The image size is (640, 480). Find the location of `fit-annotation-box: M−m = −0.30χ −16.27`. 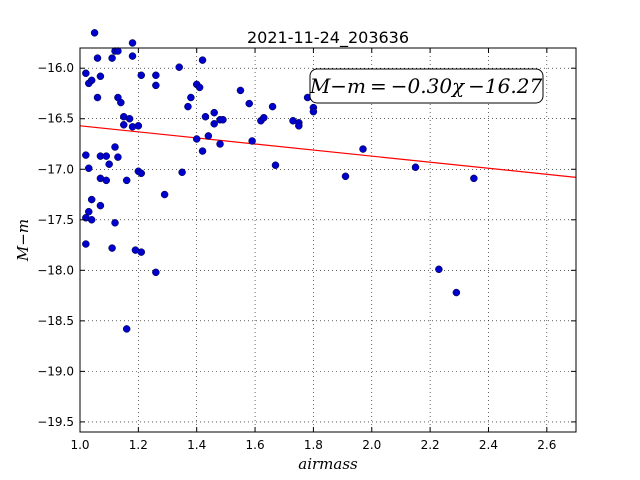

fit-annotation-box: M−m = −0.30χ −16.27 is located at coordinates (426, 86).